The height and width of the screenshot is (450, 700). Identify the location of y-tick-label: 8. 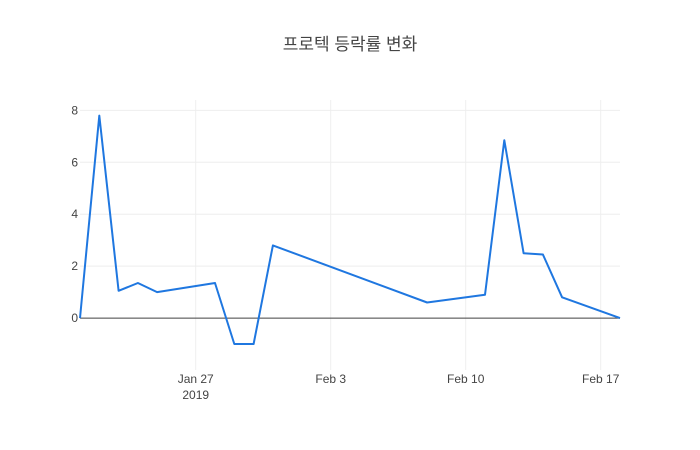
(74, 110).